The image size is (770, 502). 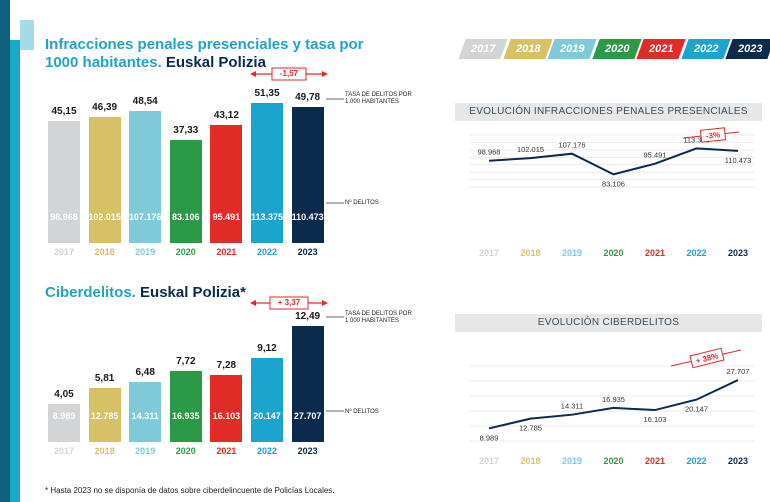 What do you see at coordinates (185, 191) in the screenshot?
I see `bar-2020` at bounding box center [185, 191].